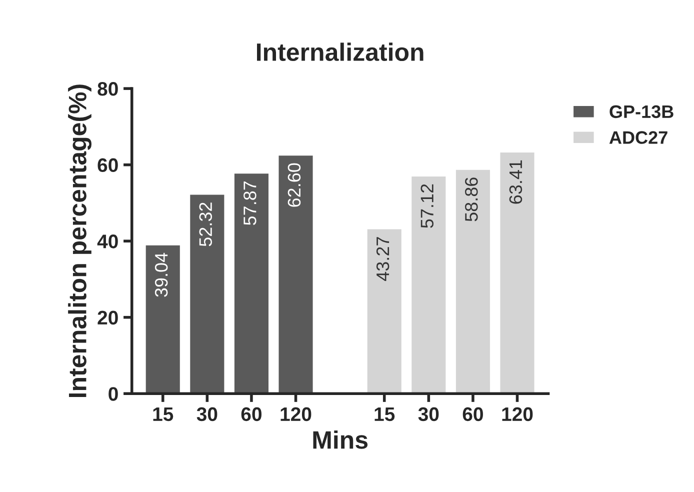  Describe the element at coordinates (108, 165) in the screenshot. I see `y-tick-label: 60` at that location.